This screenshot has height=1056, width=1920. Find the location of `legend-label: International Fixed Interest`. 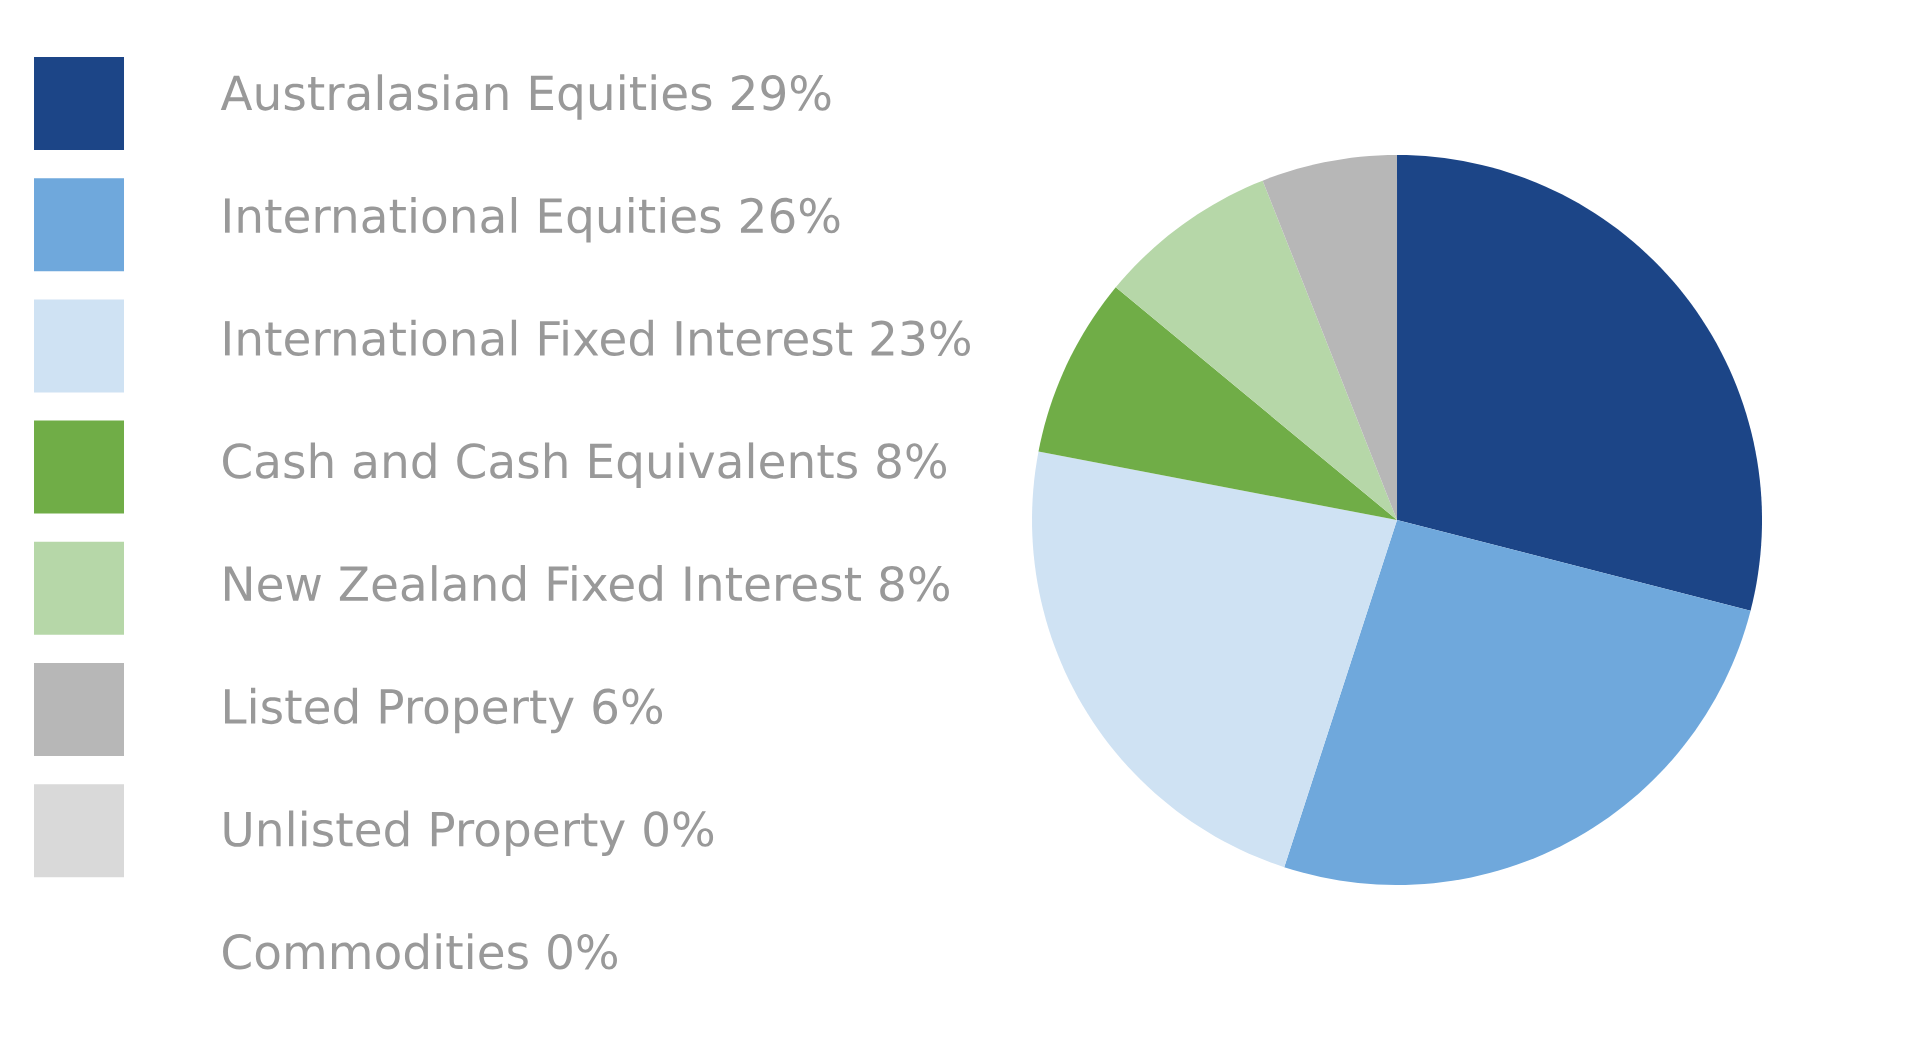

legend-label: International Fixed Interest is located at coordinates (539, 338).